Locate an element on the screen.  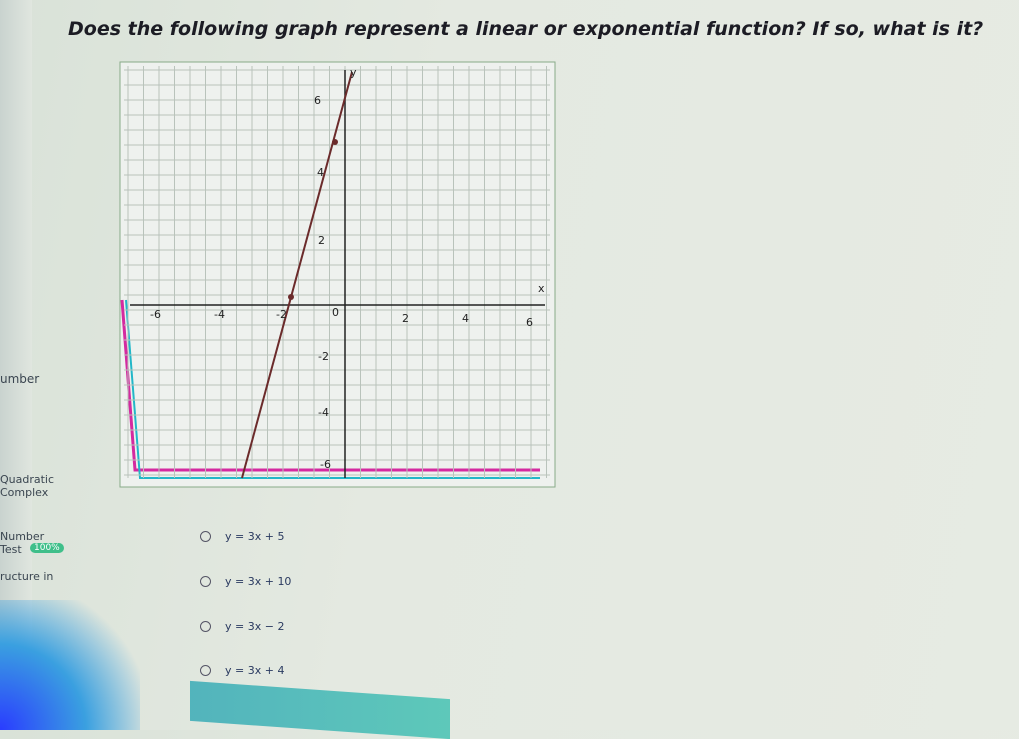
screen-glare is located at coordinates (70, 665).